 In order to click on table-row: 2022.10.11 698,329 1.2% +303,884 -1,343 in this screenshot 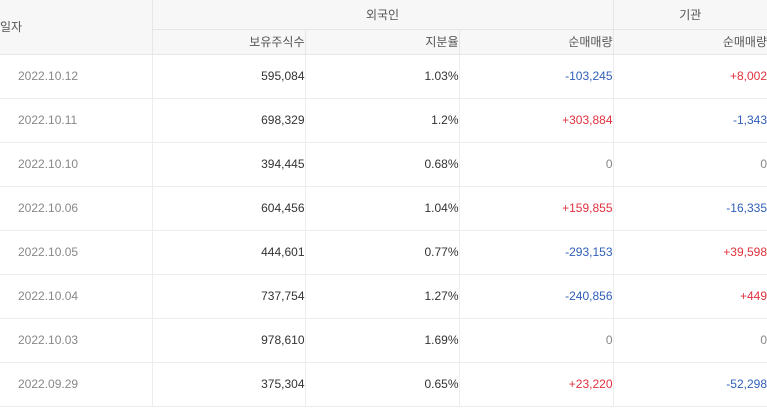, I will do `click(383, 120)`.